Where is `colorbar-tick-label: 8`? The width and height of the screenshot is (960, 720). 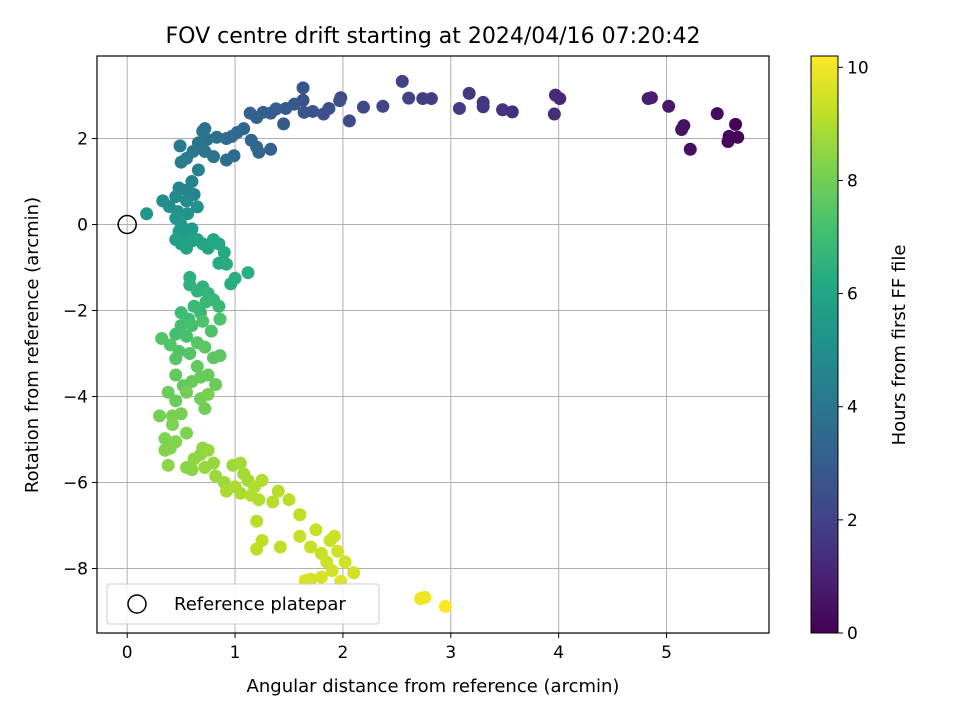 colorbar-tick-label: 8 is located at coordinates (852, 181).